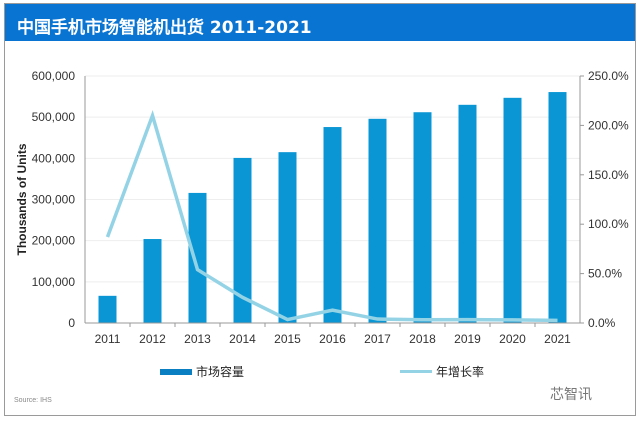 The width and height of the screenshot is (640, 423). What do you see at coordinates (608, 76) in the screenshot?
I see `y2-tick-label: 250.0%` at bounding box center [608, 76].